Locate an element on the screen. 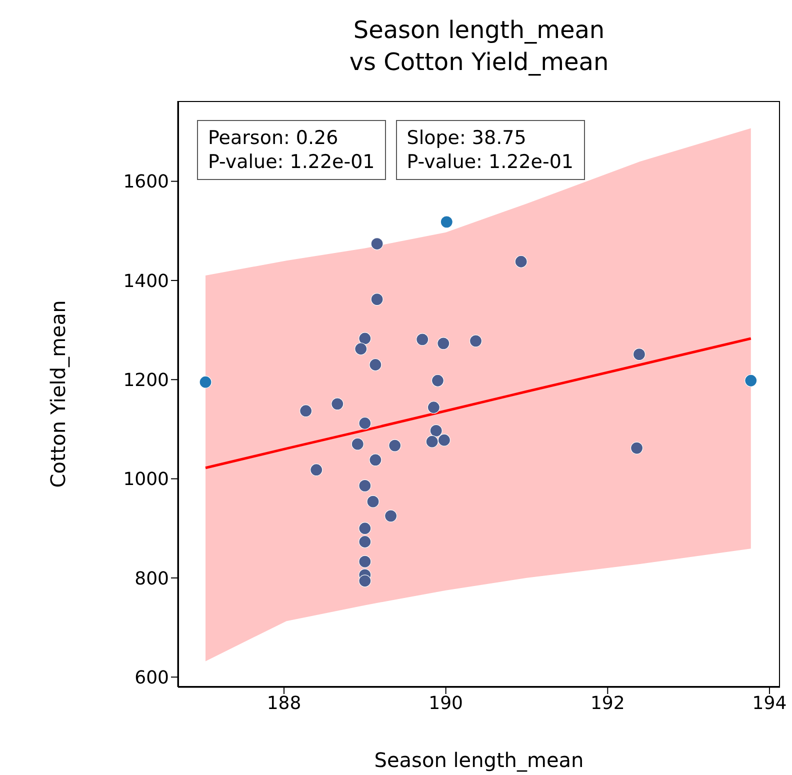  y-tick-label: 1000 is located at coordinates (146, 479).